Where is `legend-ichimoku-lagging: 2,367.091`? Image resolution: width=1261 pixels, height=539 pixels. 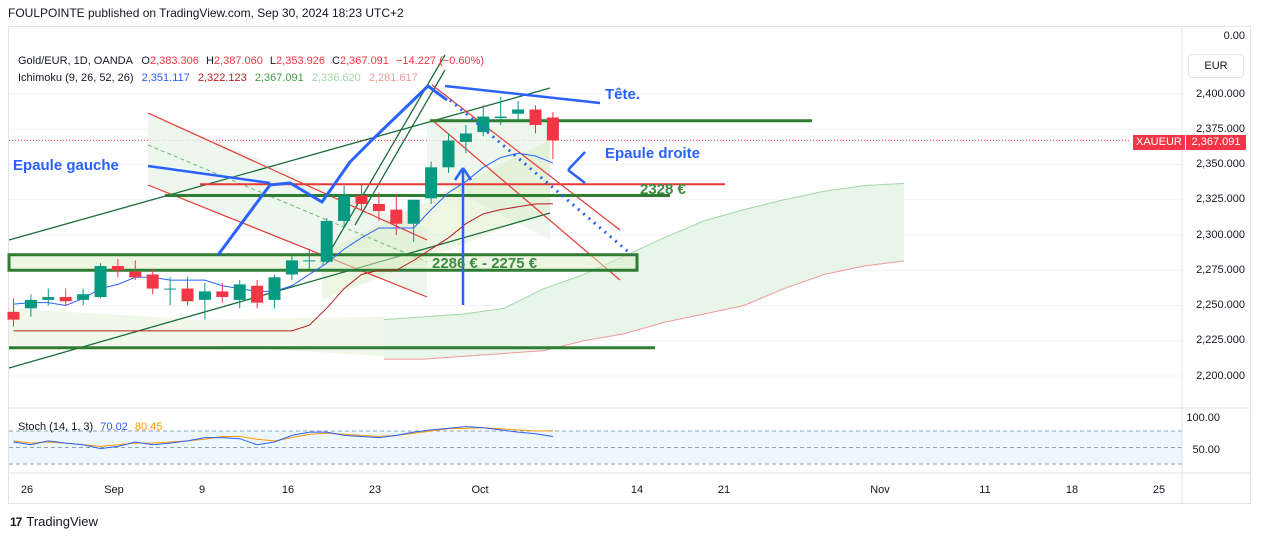 legend-ichimoku-lagging: 2,367.091 is located at coordinates (279, 78).